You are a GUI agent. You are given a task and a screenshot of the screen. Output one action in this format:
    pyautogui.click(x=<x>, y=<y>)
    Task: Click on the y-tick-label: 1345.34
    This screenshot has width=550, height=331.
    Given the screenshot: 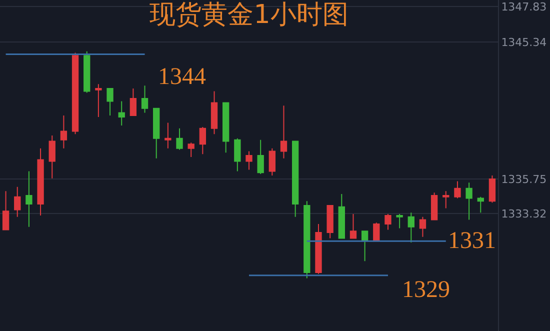 What is the action you would take?
    pyautogui.click(x=524, y=43)
    